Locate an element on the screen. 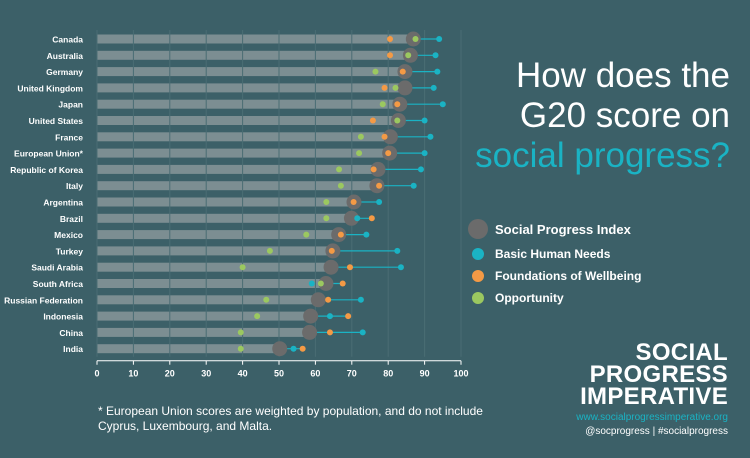 The width and height of the screenshot is (750, 458). country-label: China is located at coordinates (71, 333).